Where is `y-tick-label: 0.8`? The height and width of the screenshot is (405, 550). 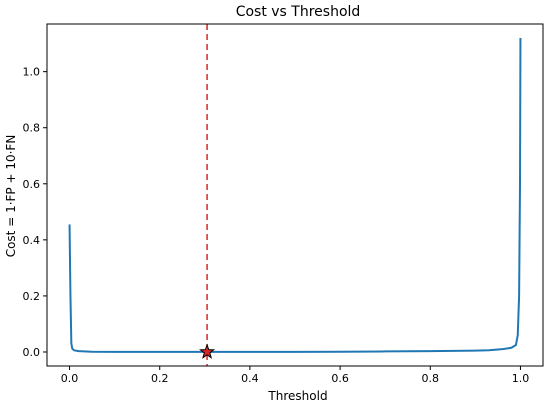 y-tick-label: 0.8 is located at coordinates (32, 128).